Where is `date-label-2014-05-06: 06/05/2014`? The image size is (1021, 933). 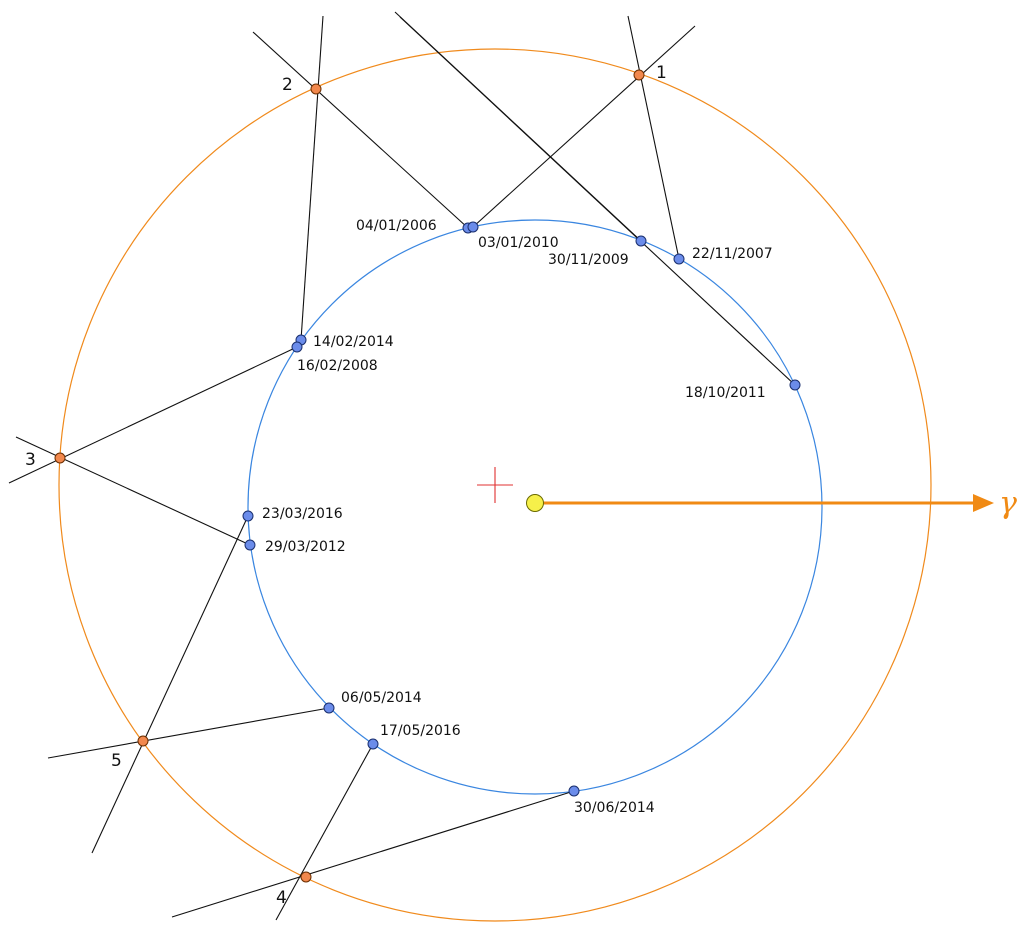
date-label-2014-05-06: 06/05/2014 is located at coordinates (381, 698).